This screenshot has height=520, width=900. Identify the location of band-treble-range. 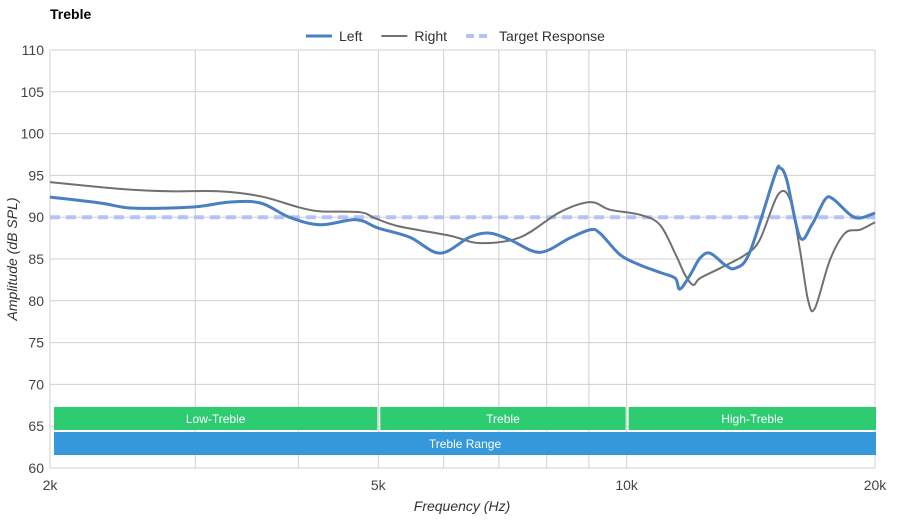
(465, 443).